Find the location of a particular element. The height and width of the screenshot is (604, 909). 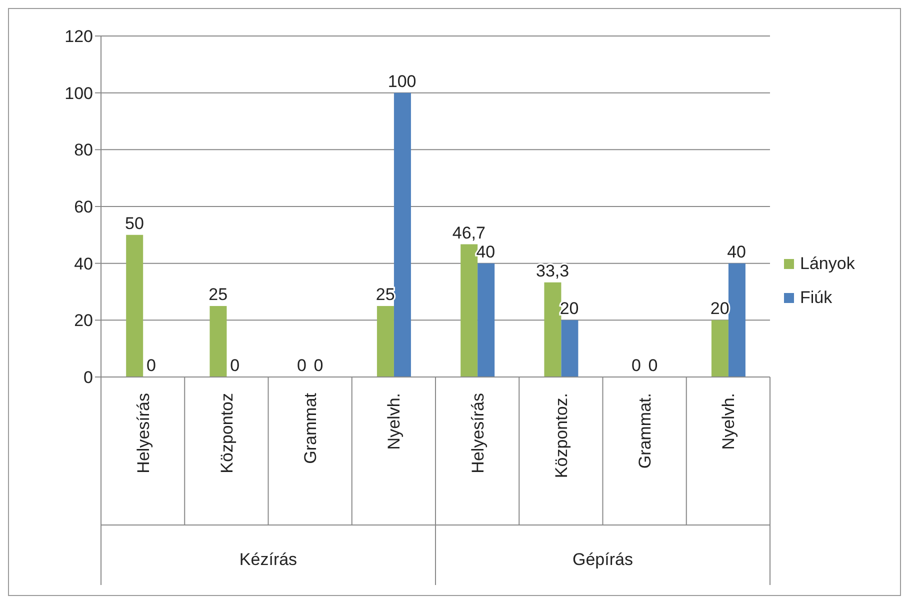

legend-label: Lányok is located at coordinates (827, 264).